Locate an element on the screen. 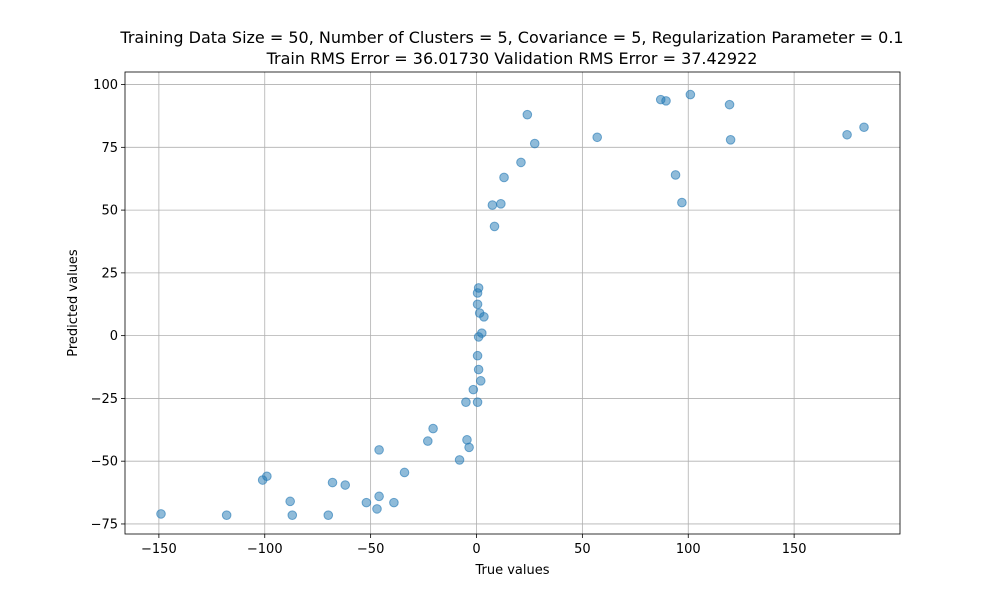  x-tick-label: 0 is located at coordinates (476, 549).